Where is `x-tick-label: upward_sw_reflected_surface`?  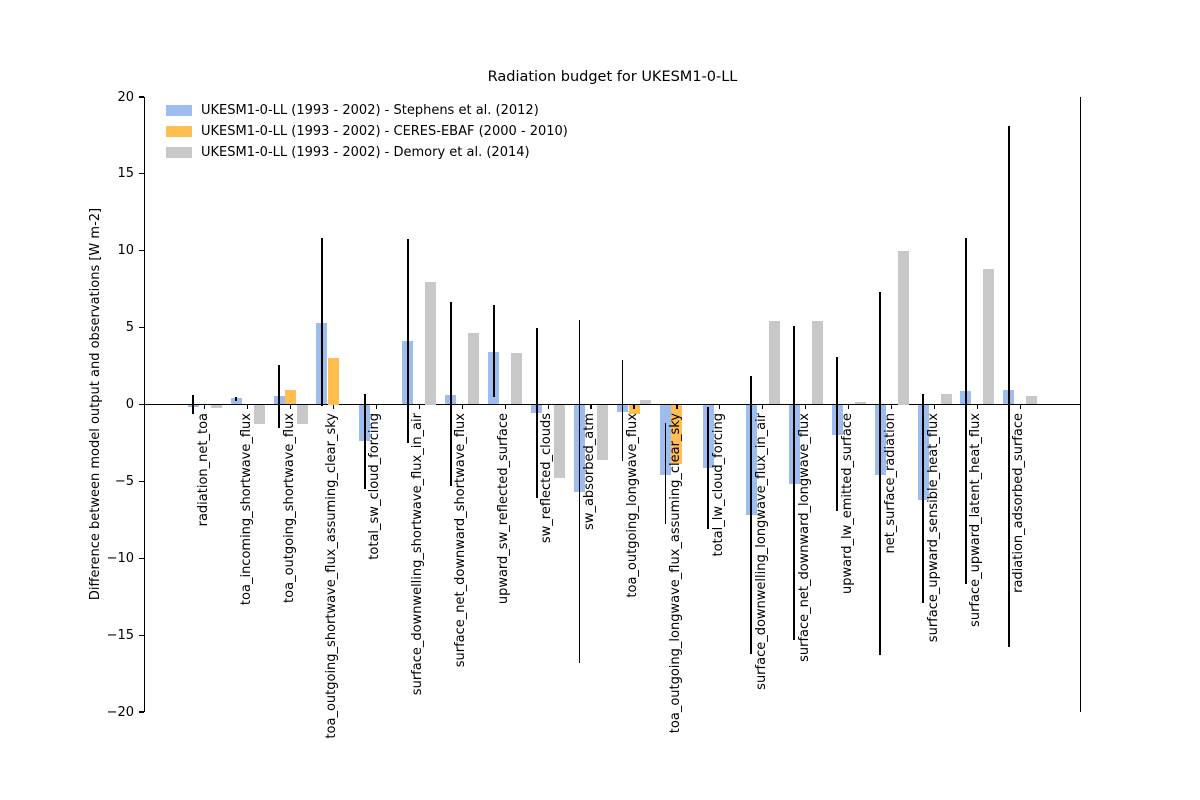 x-tick-label: upward_sw_reflected_surface is located at coordinates (504, 508).